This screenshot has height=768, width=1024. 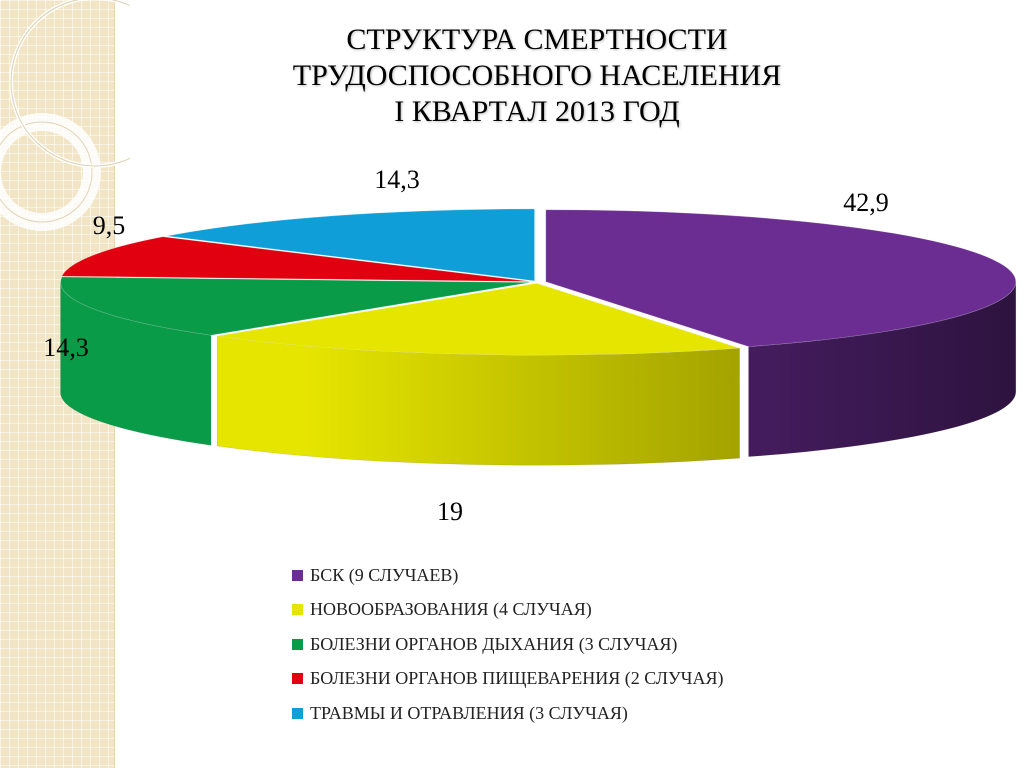 I want to click on legend-item-2: БОЛЕЗНИ ОРГАНОВ ДЫХАНИЯ (3 СЛУЧАЯ), so click(x=507, y=644).